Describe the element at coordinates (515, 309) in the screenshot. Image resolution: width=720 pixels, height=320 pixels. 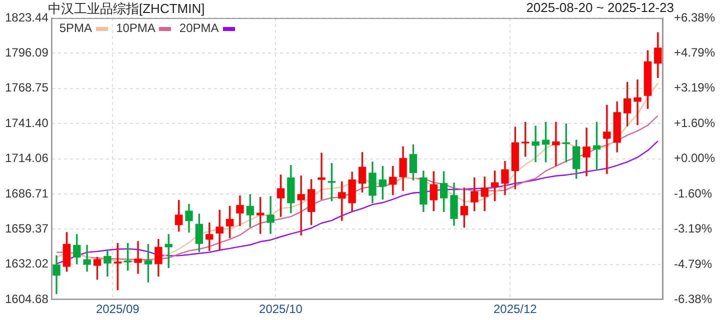
I see `x-tick-label: 2025/12` at that location.